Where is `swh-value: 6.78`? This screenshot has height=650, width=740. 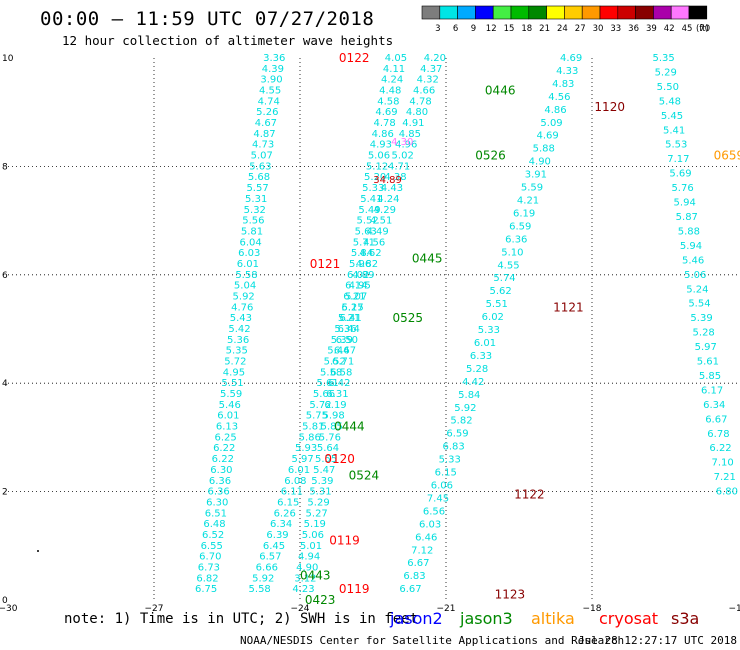 swh-value: 6.78 is located at coordinates (718, 434).